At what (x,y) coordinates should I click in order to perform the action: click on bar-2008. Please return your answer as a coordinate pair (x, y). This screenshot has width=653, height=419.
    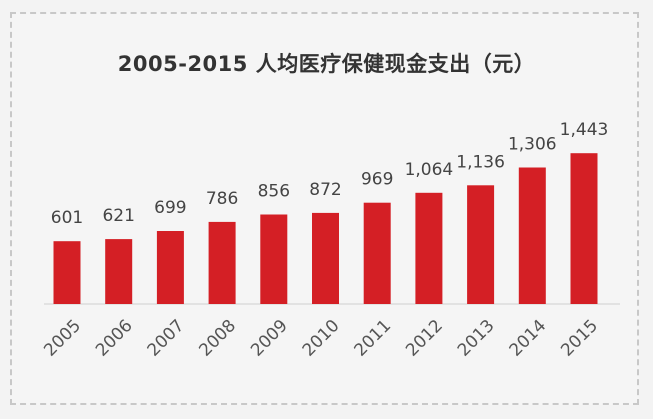
    Looking at the image, I should click on (222, 262).